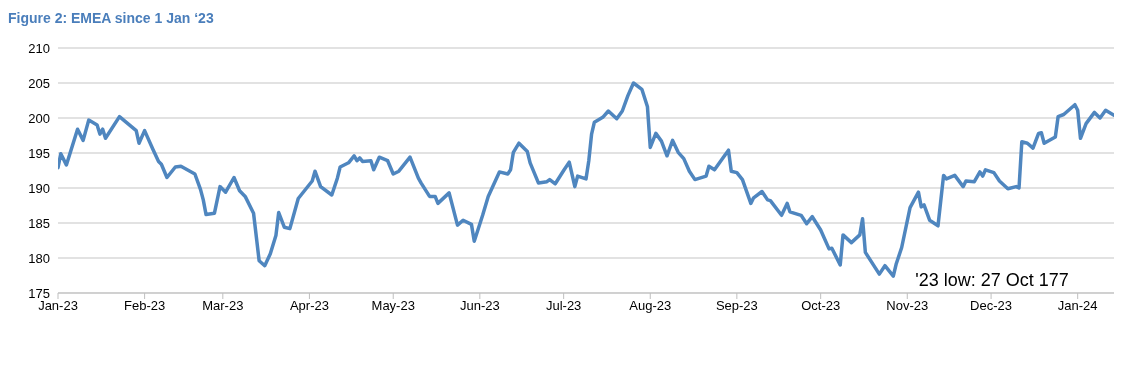  I want to click on x-tick-label: Jul-23, so click(563, 306).